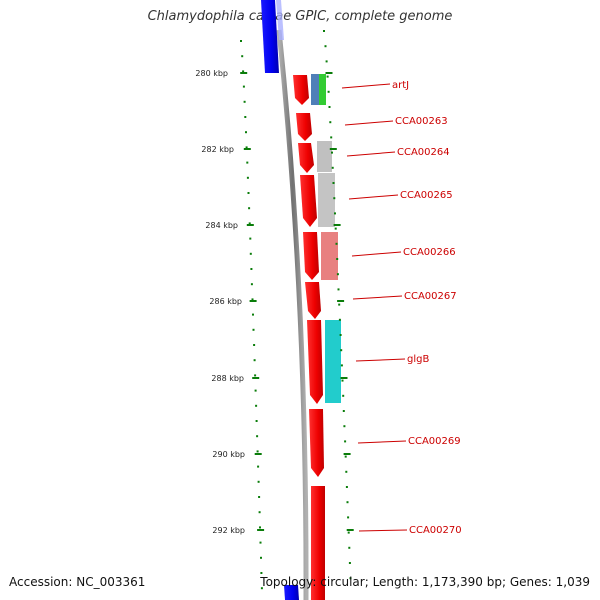 This screenshot has width=600, height=600. Describe the element at coordinates (530, 582) in the screenshot. I see `genes-label: Genes:` at that location.